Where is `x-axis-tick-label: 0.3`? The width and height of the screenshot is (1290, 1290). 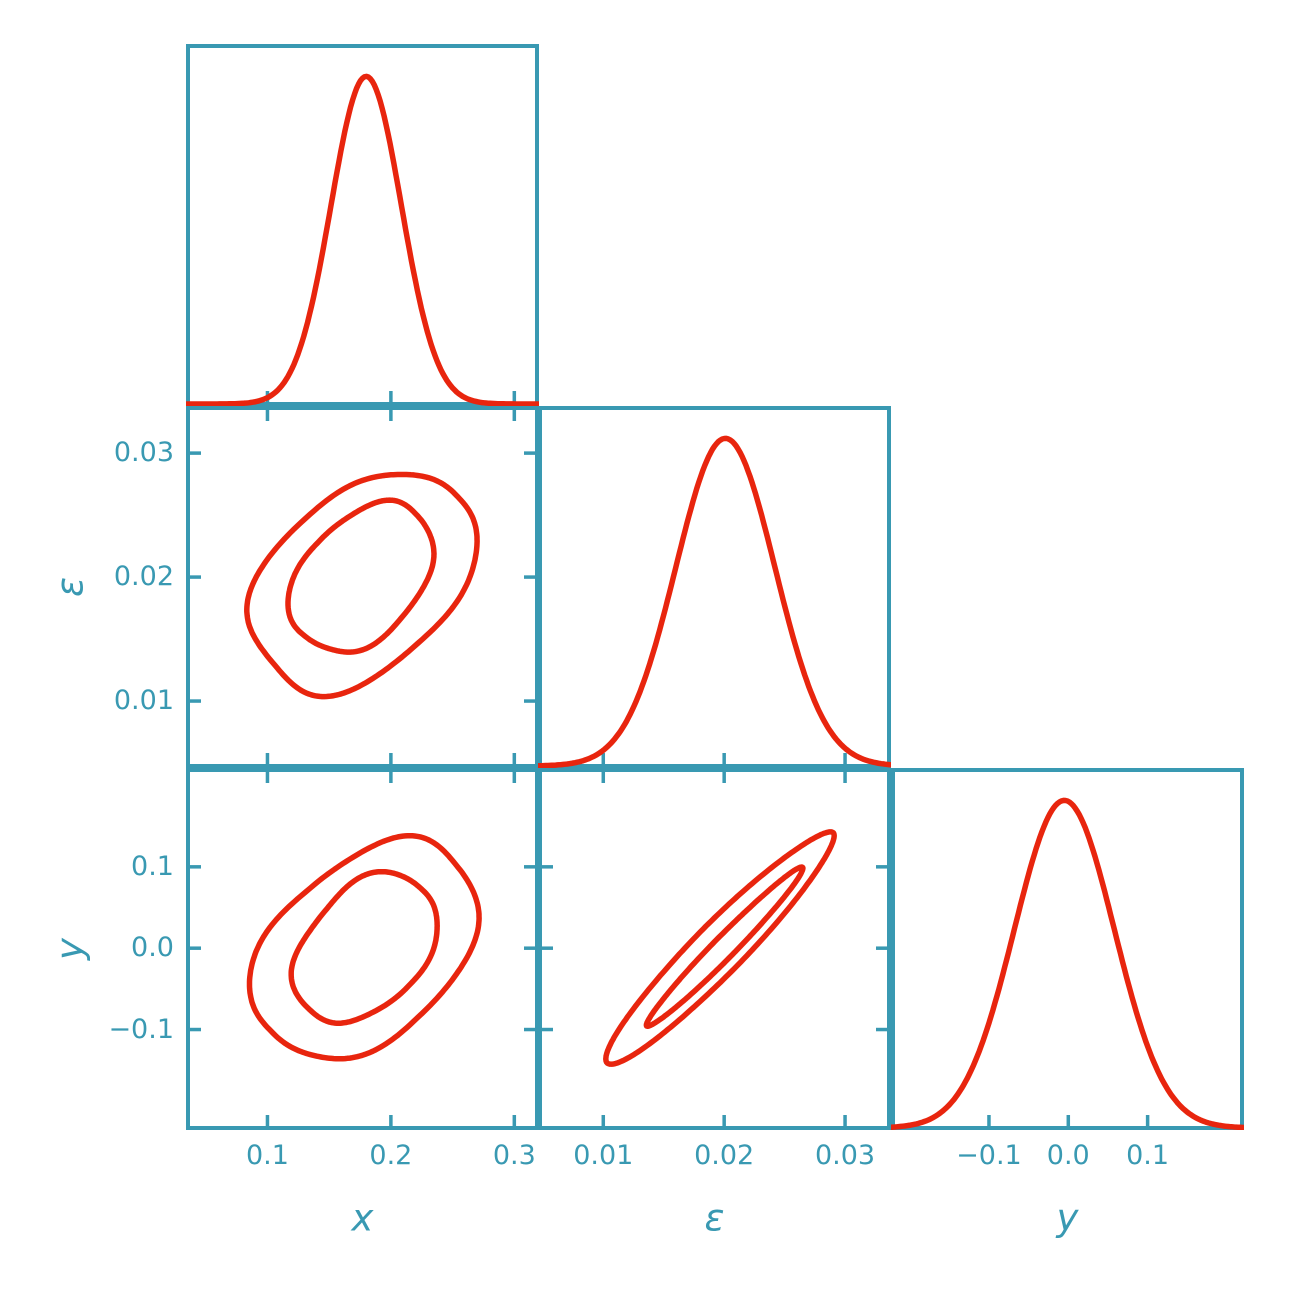 x-axis-tick-label: 0.3 is located at coordinates (514, 1155).